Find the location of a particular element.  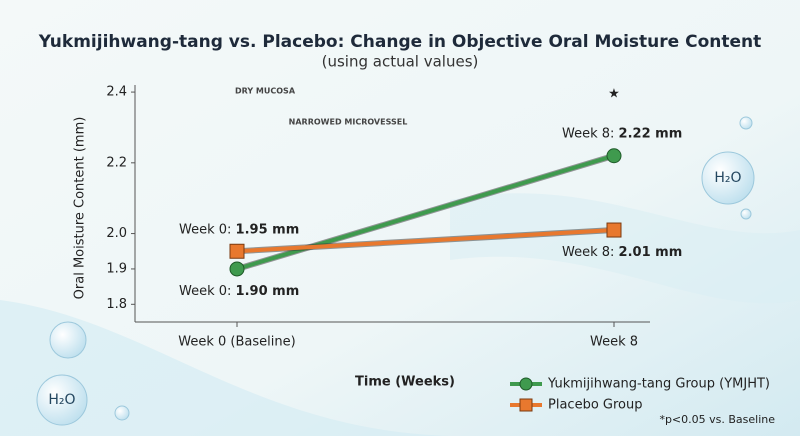

y-axis-title: Oral Moisture Content (mm) is located at coordinates (80, 208).